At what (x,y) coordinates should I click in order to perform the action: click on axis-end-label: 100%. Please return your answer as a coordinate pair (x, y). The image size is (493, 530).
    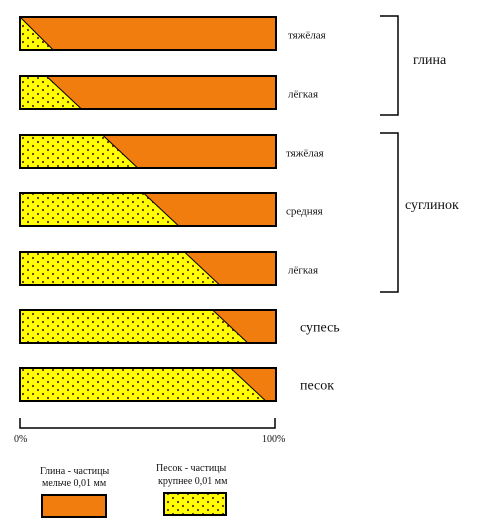
    Looking at the image, I should click on (273, 439).